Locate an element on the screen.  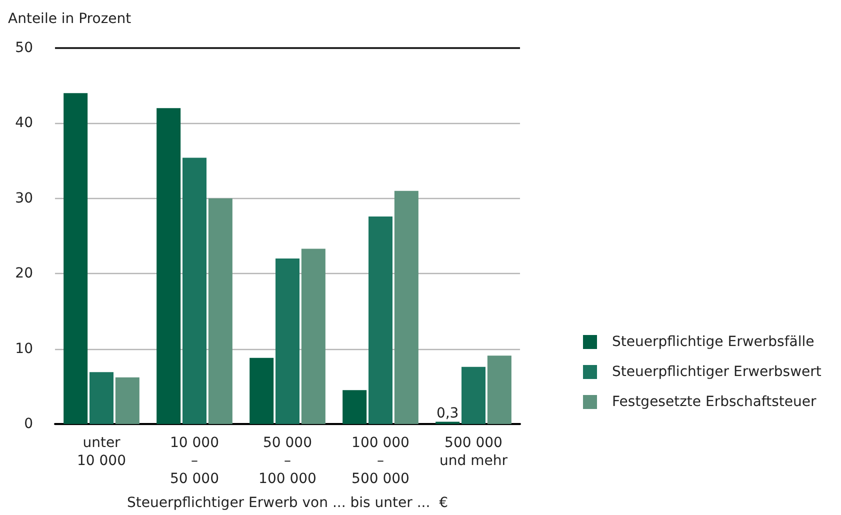
y-tick-label: 20 is located at coordinates (24, 274).